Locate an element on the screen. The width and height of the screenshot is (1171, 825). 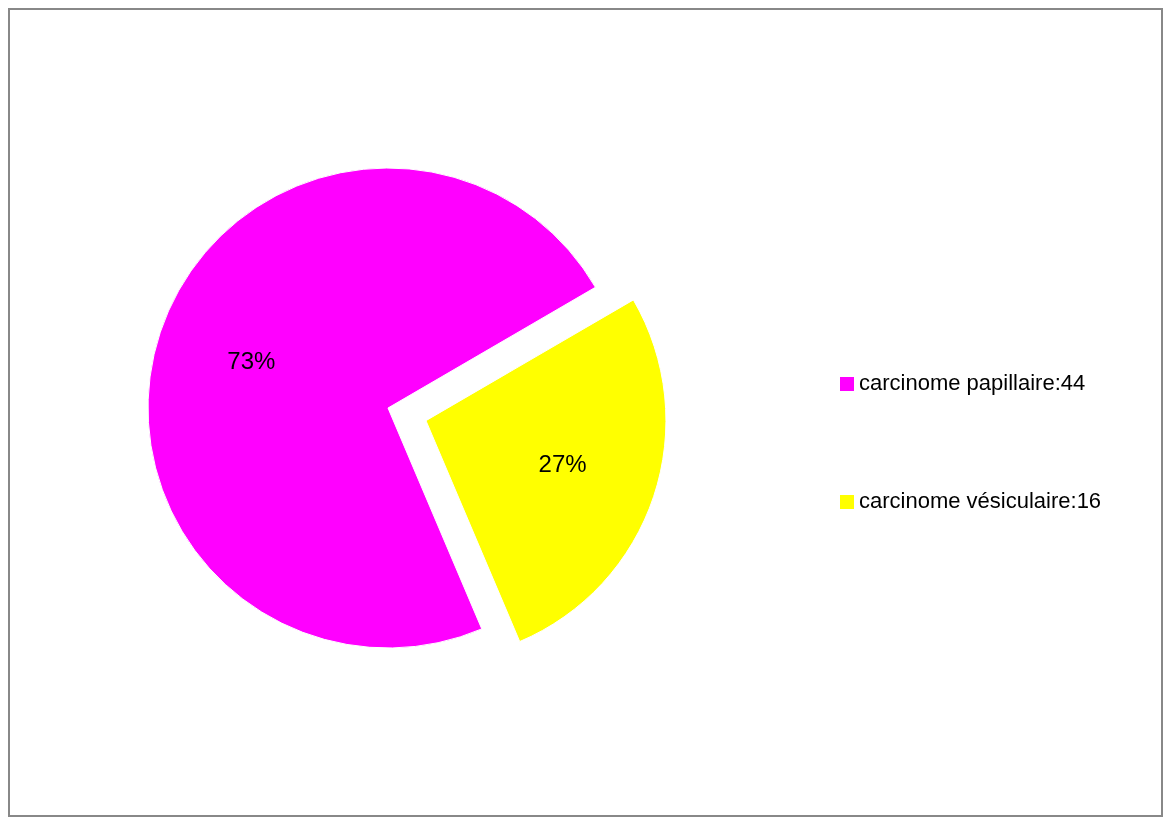
data-label: 73% is located at coordinates (251, 360).